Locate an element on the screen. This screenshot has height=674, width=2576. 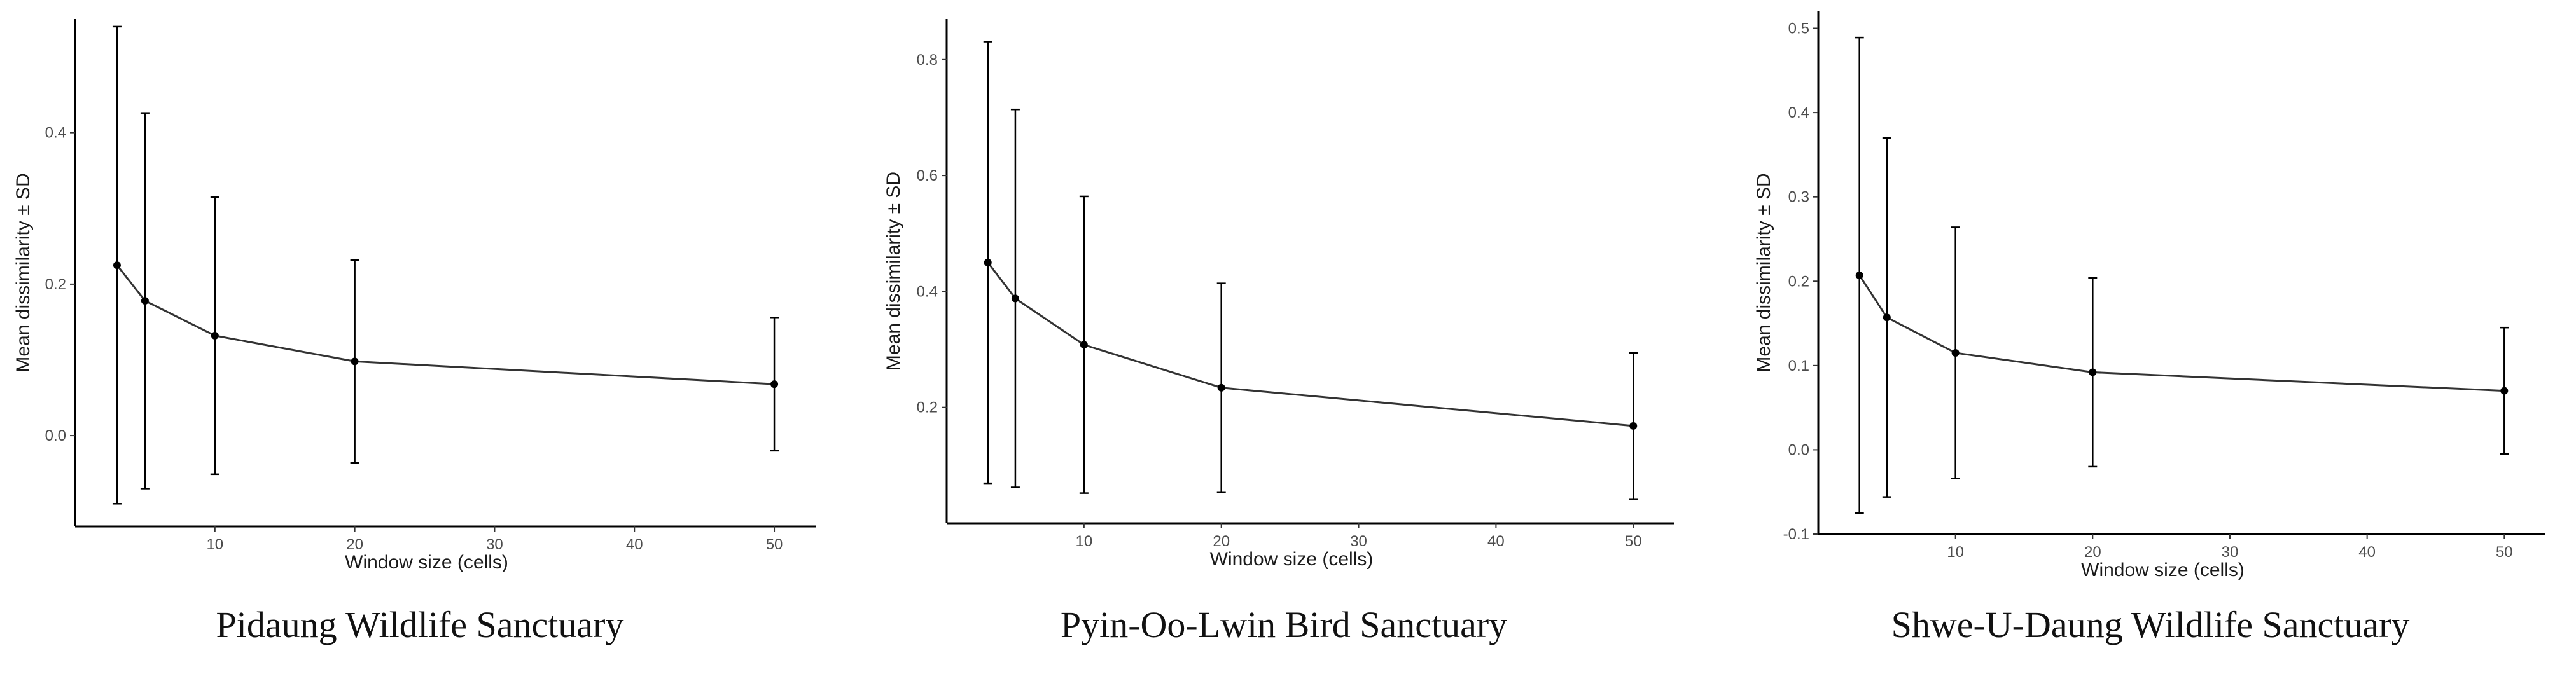
panel-caption: Pidaung Wildlife Sanctuary is located at coordinates (420, 624).